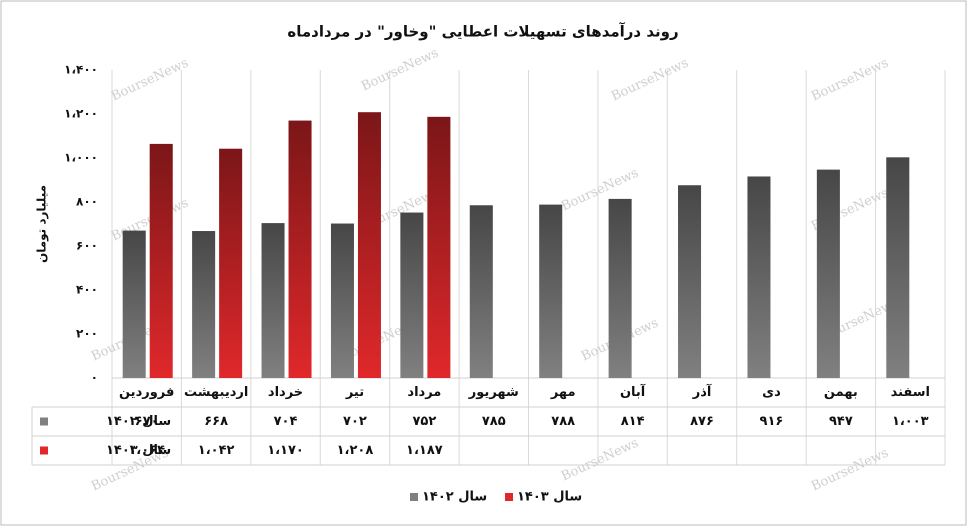 The width and height of the screenshot is (967, 526). Describe the element at coordinates (563, 392) in the screenshot. I see `x-tick-label: مهر` at that location.